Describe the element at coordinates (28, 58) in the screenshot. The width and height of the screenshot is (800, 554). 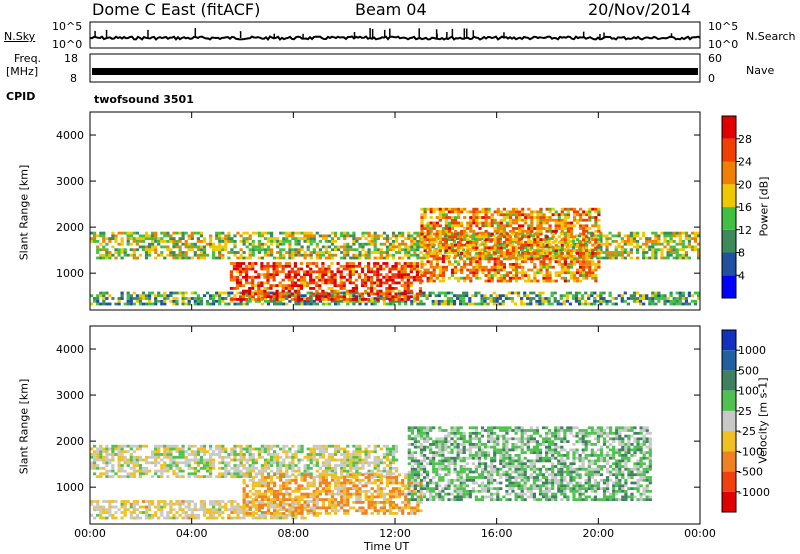
I see `freq-label: Freq.` at that location.